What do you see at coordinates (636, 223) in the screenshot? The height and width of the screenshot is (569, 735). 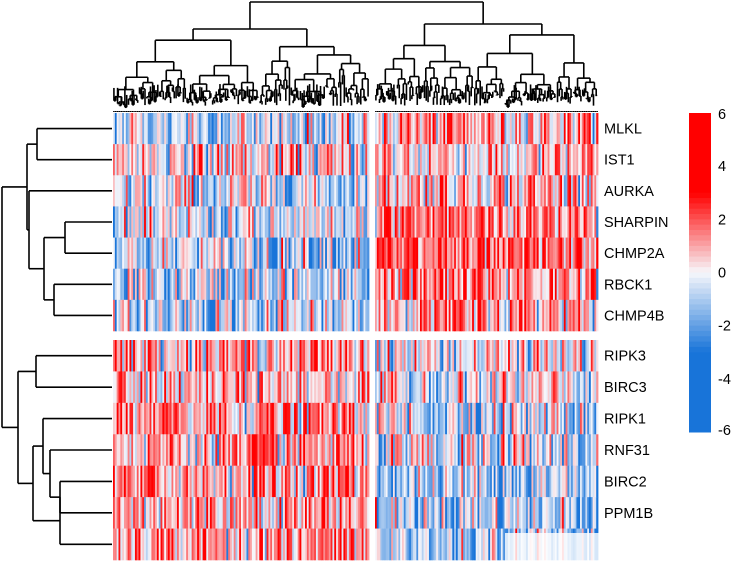 I see `row-label: SHARPIN` at bounding box center [636, 223].